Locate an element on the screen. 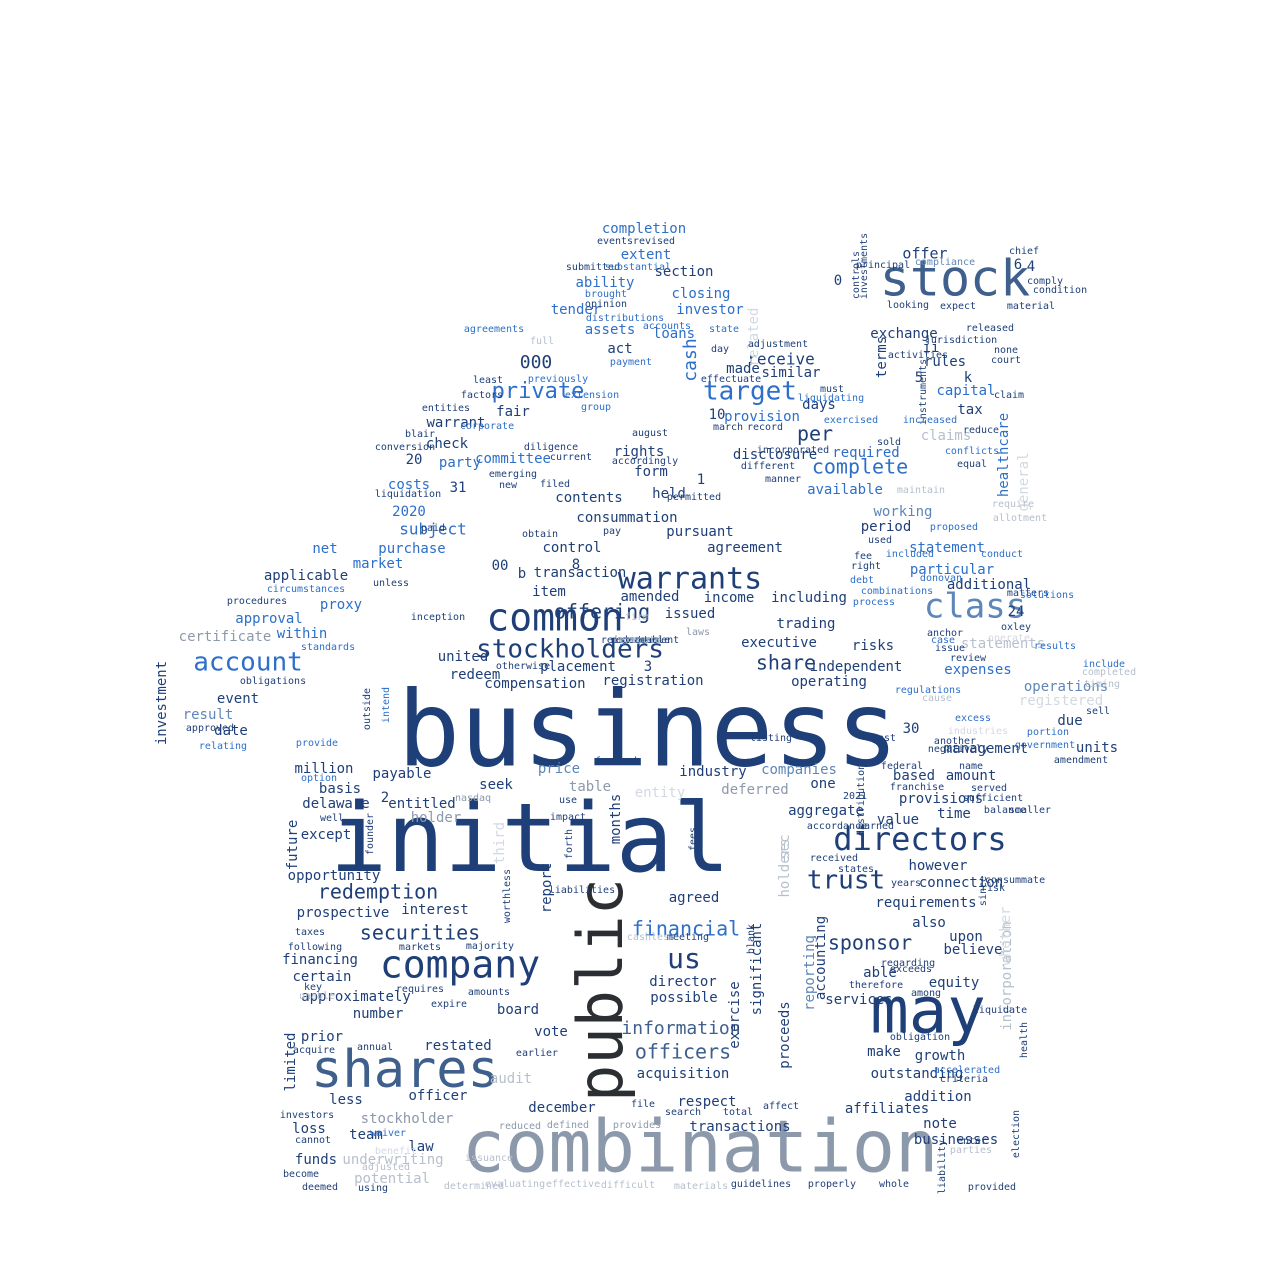 This screenshot has width=1280, height=1280. word-general: general is located at coordinates (1024, 481).